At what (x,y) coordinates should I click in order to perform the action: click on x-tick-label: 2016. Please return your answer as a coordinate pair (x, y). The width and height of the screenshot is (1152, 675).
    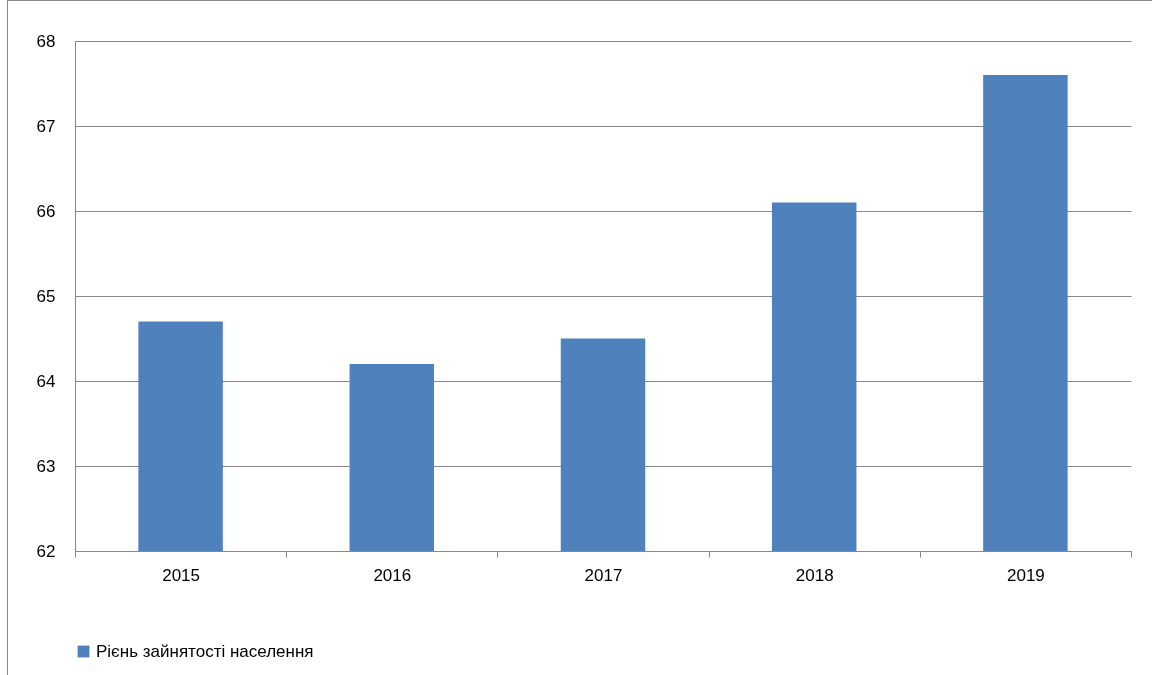
    Looking at the image, I should click on (392, 575).